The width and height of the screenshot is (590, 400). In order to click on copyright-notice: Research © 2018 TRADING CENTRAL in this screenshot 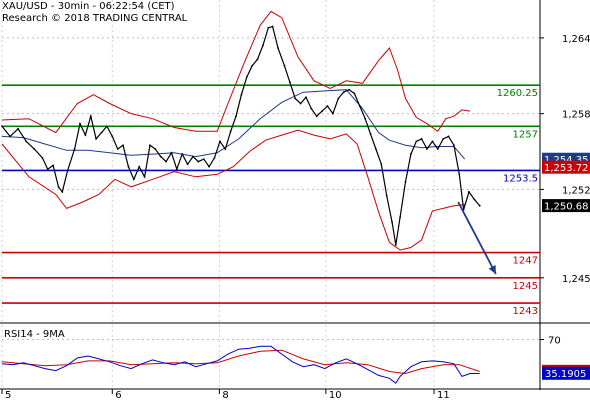, I will do `click(95, 18)`.